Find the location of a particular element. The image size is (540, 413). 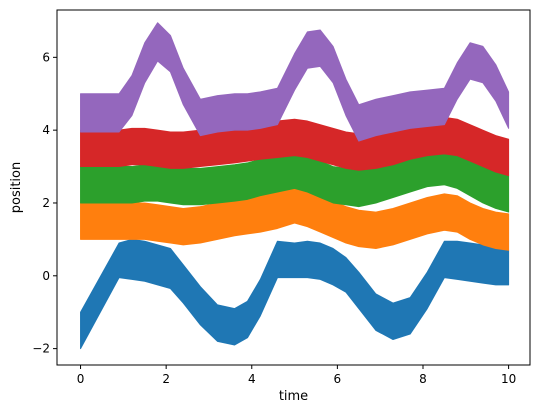

x-tick-label: 0 is located at coordinates (81, 379).